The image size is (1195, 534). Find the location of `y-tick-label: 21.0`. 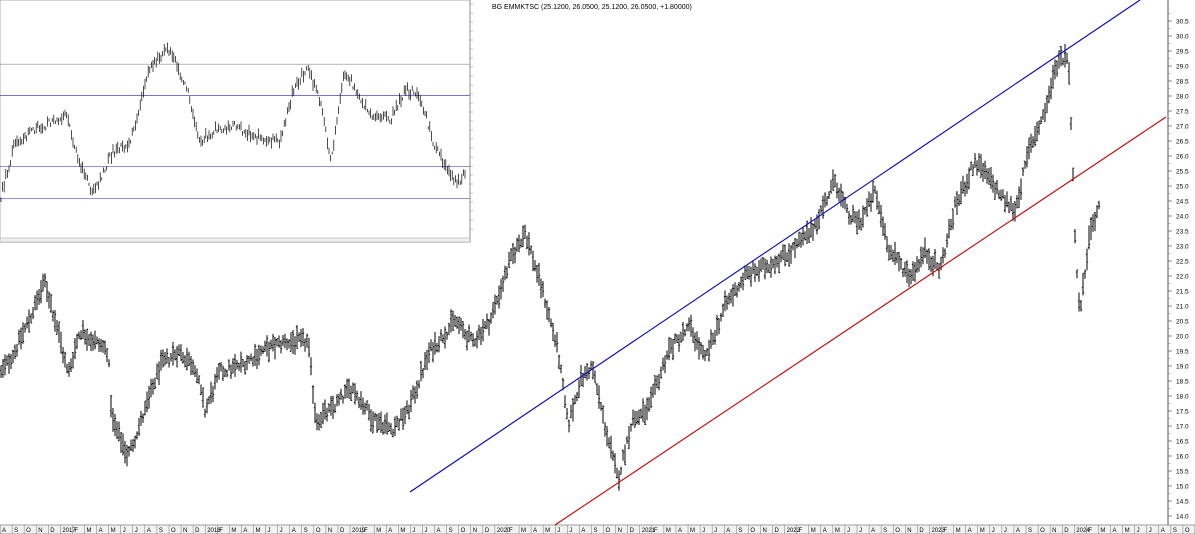

y-tick-label: 21.0 is located at coordinates (1182, 306).